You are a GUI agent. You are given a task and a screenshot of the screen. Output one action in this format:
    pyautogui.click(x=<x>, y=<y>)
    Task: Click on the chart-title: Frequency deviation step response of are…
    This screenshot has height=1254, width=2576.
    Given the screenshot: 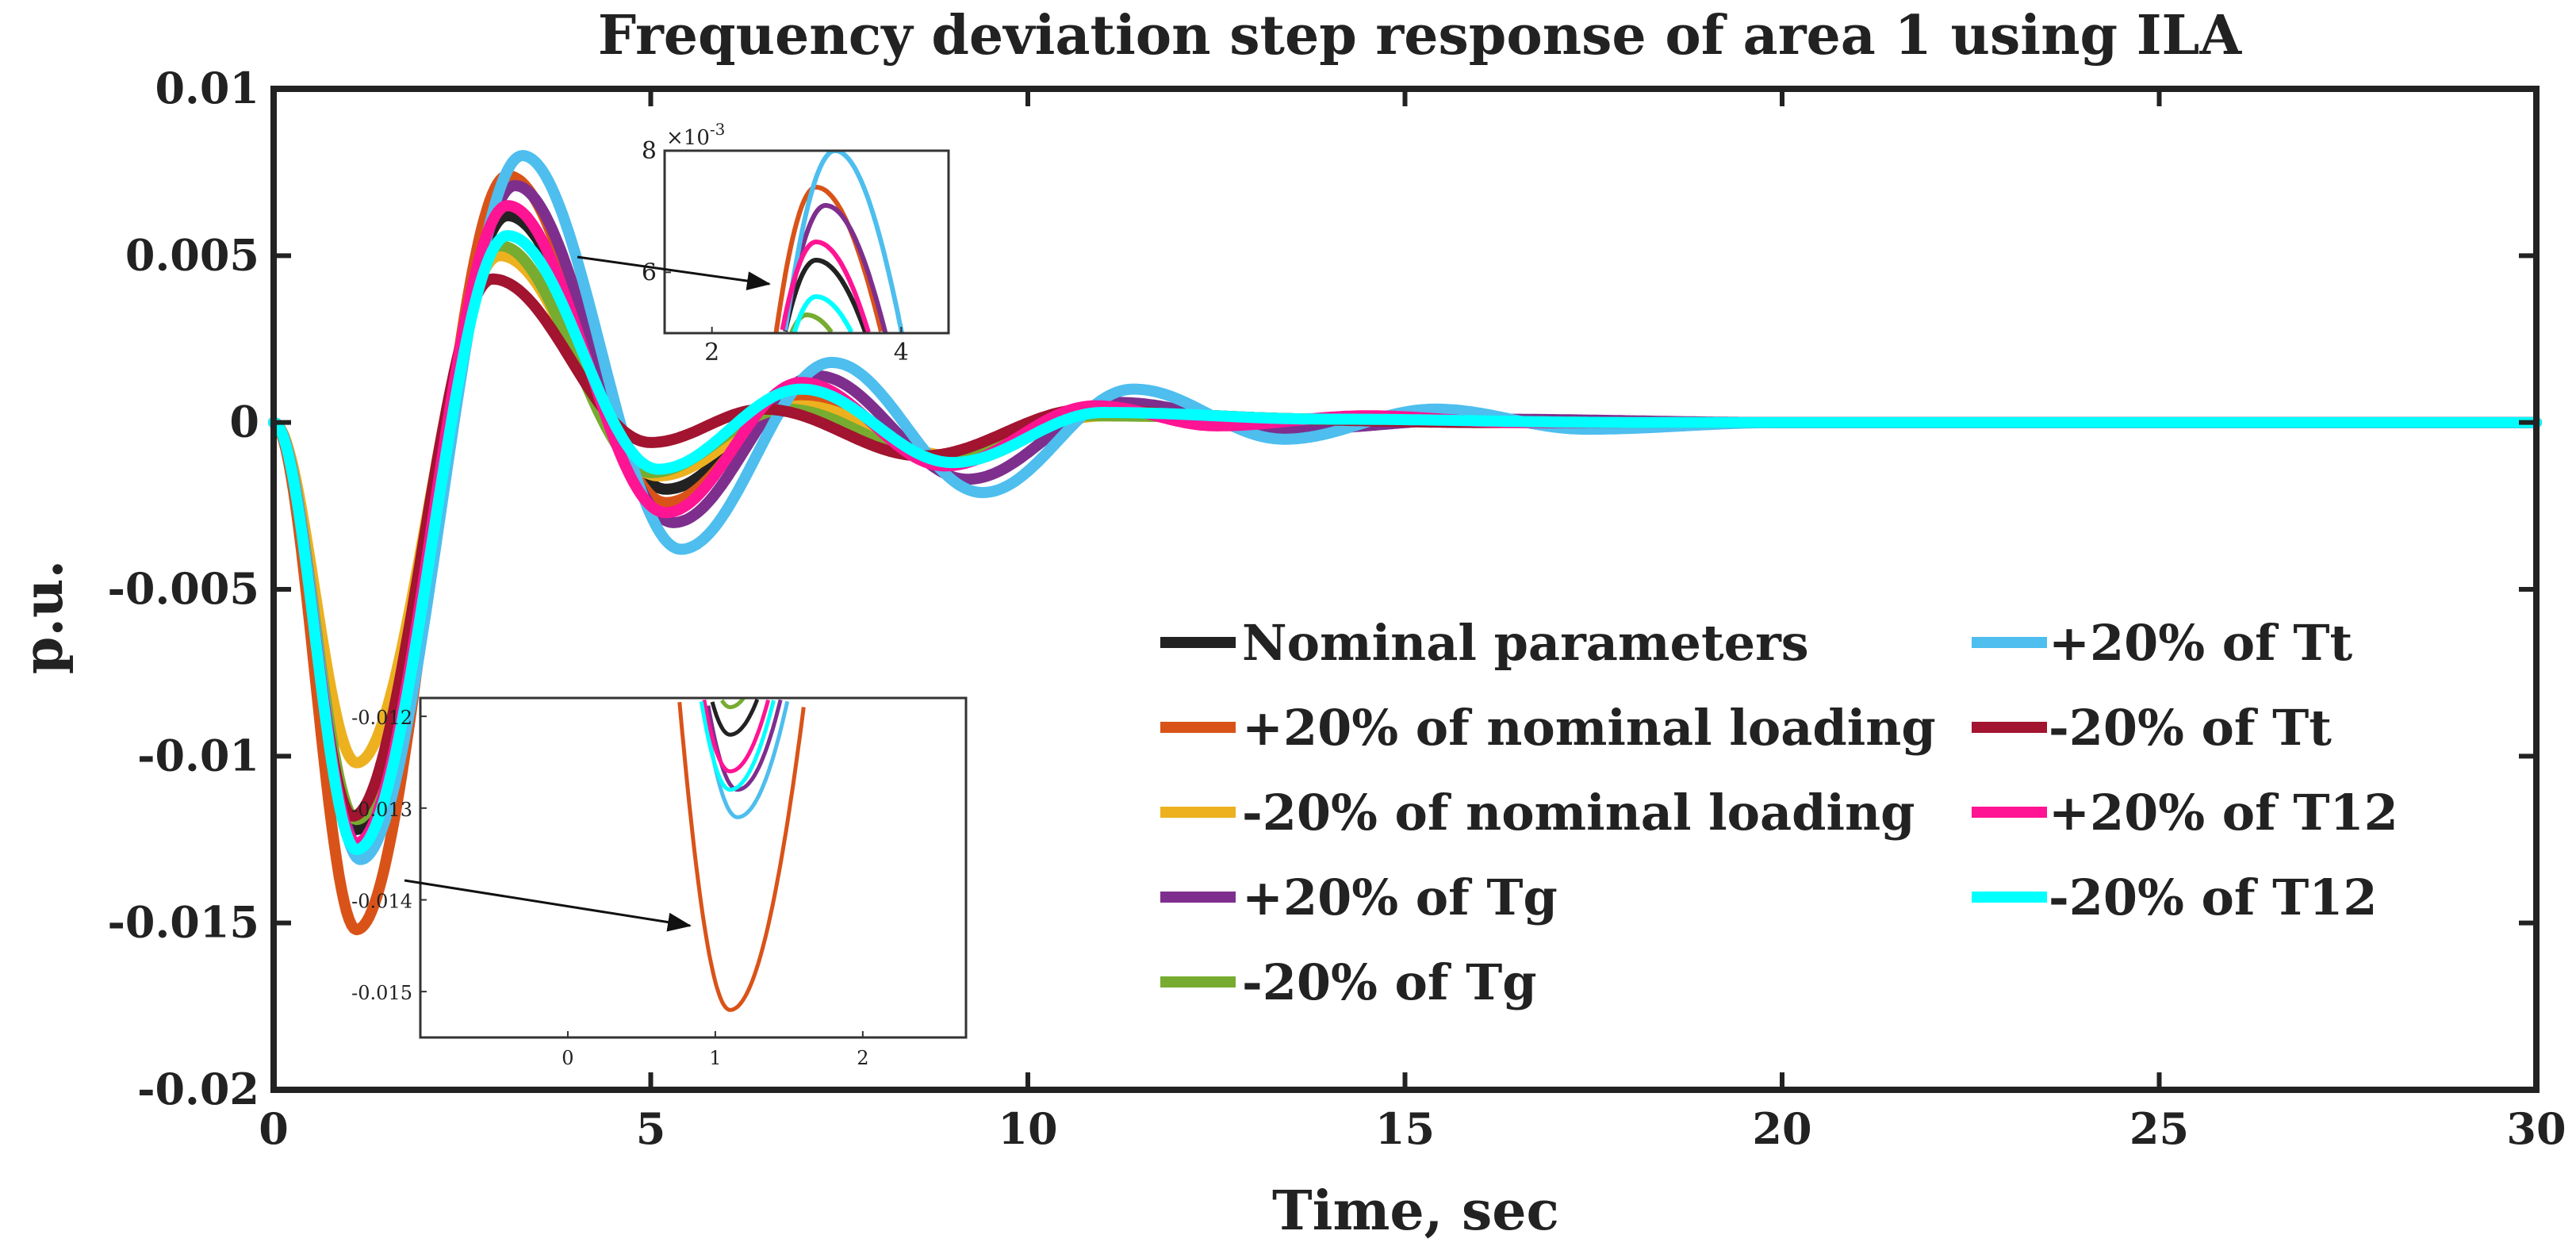 What is the action you would take?
    pyautogui.click(x=1420, y=35)
    